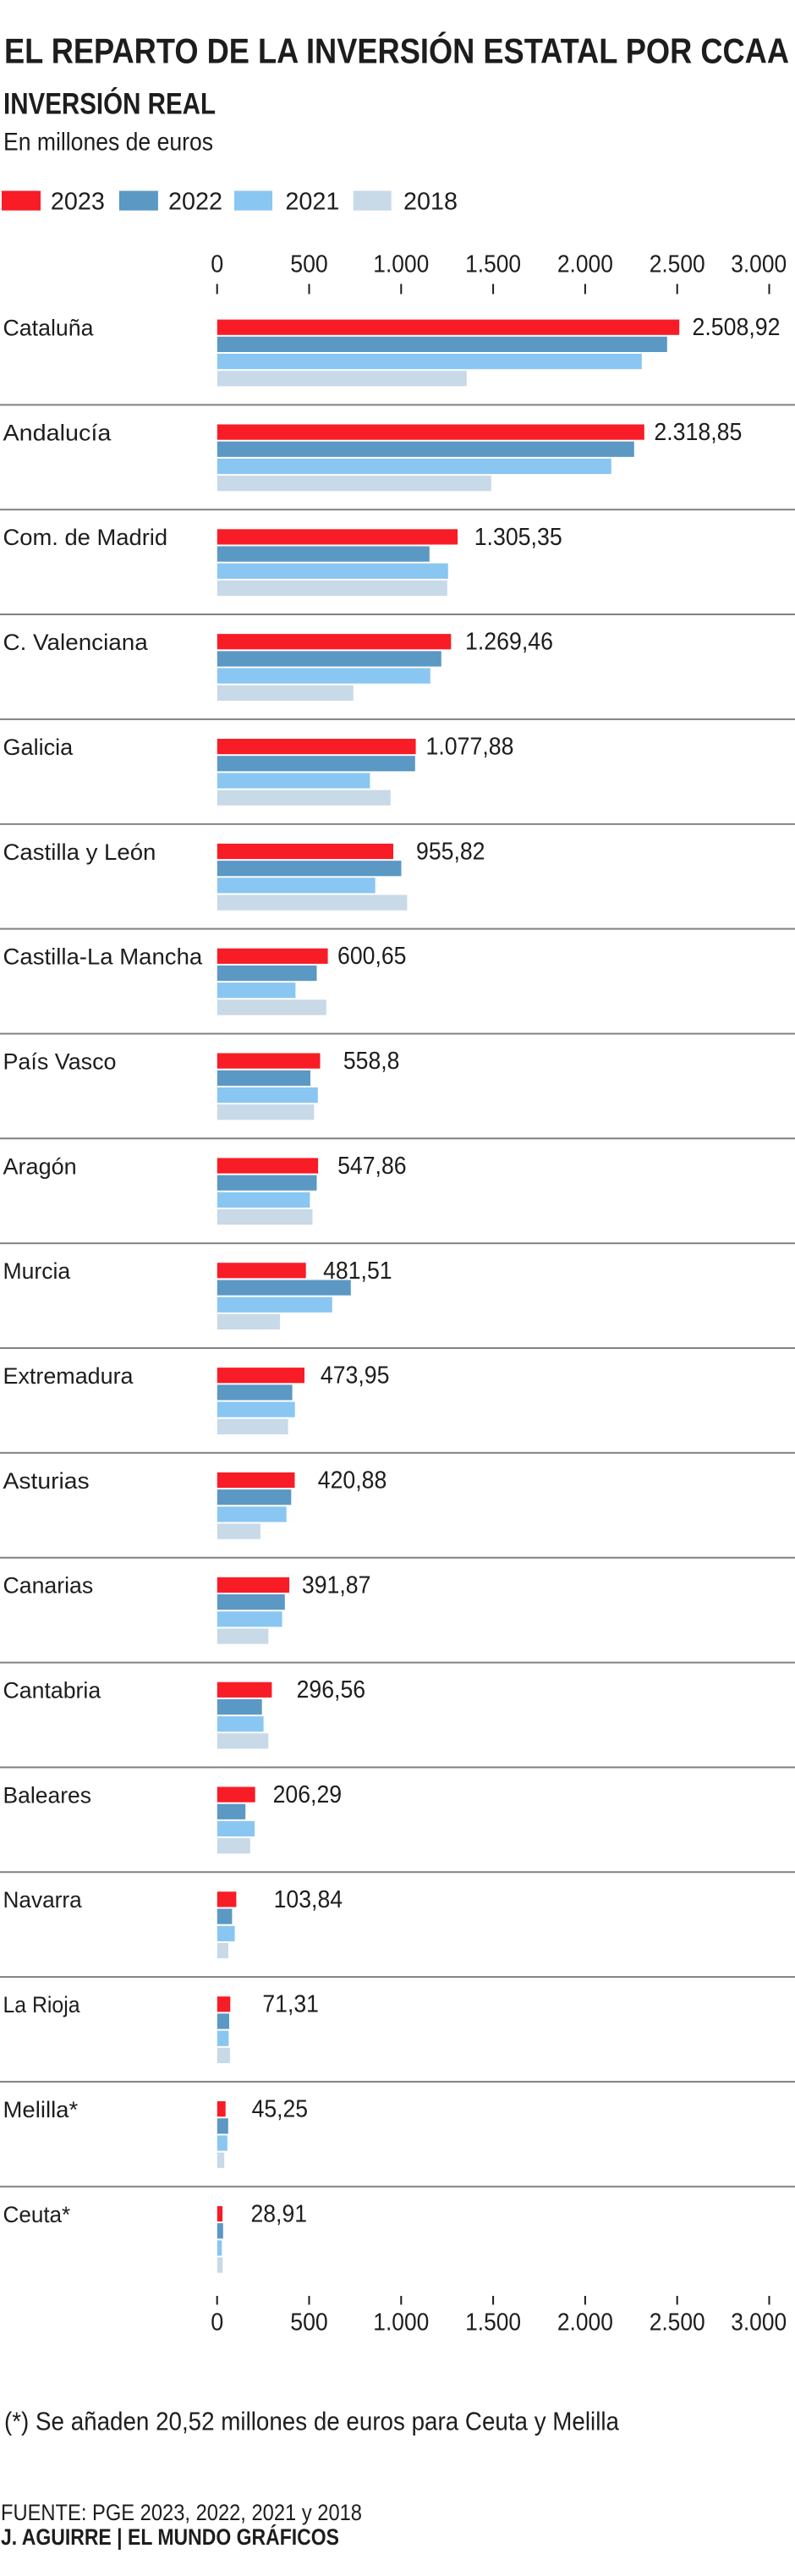 The width and height of the screenshot is (795, 2576). What do you see at coordinates (355, 1376) in the screenshot?
I see `svg-text: 473,95` at bounding box center [355, 1376].